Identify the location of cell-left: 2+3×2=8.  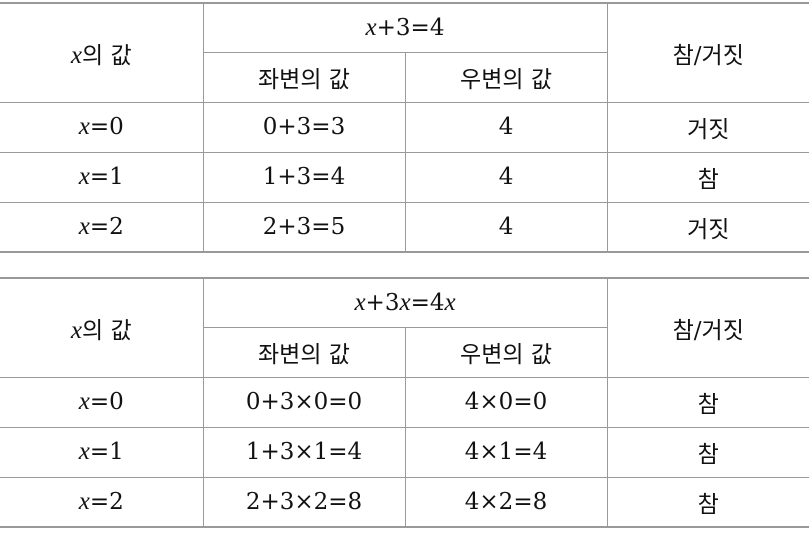
(304, 502).